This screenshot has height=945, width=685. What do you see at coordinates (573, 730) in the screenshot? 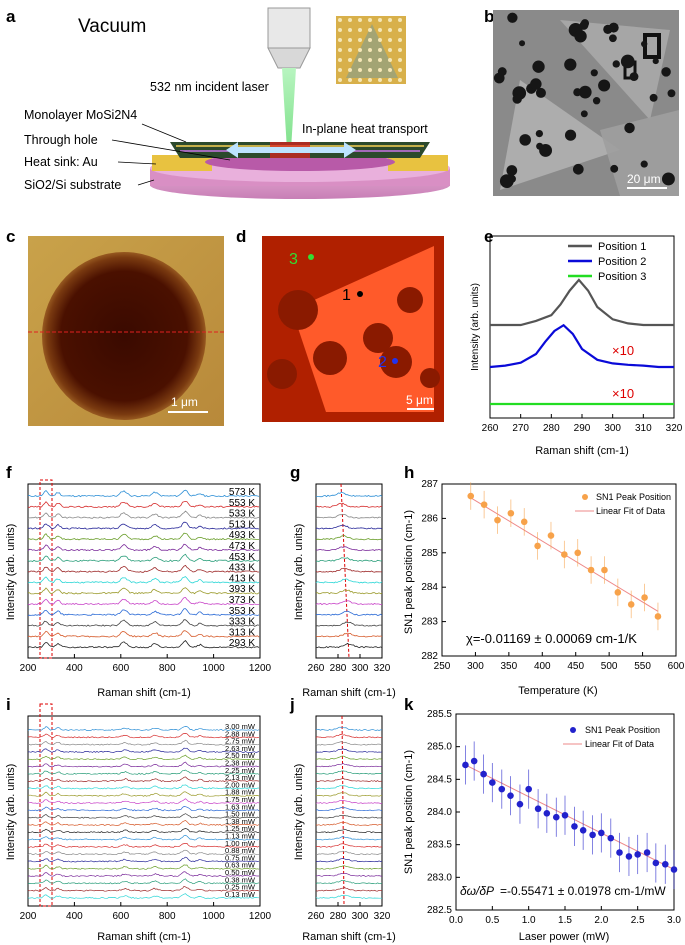
I see `legend-k-marker` at bounding box center [573, 730].